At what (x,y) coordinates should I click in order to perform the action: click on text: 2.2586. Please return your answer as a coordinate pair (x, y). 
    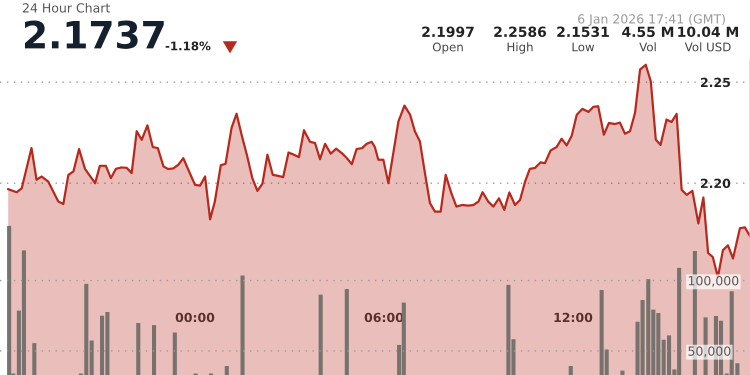
    Looking at the image, I should click on (520, 32).